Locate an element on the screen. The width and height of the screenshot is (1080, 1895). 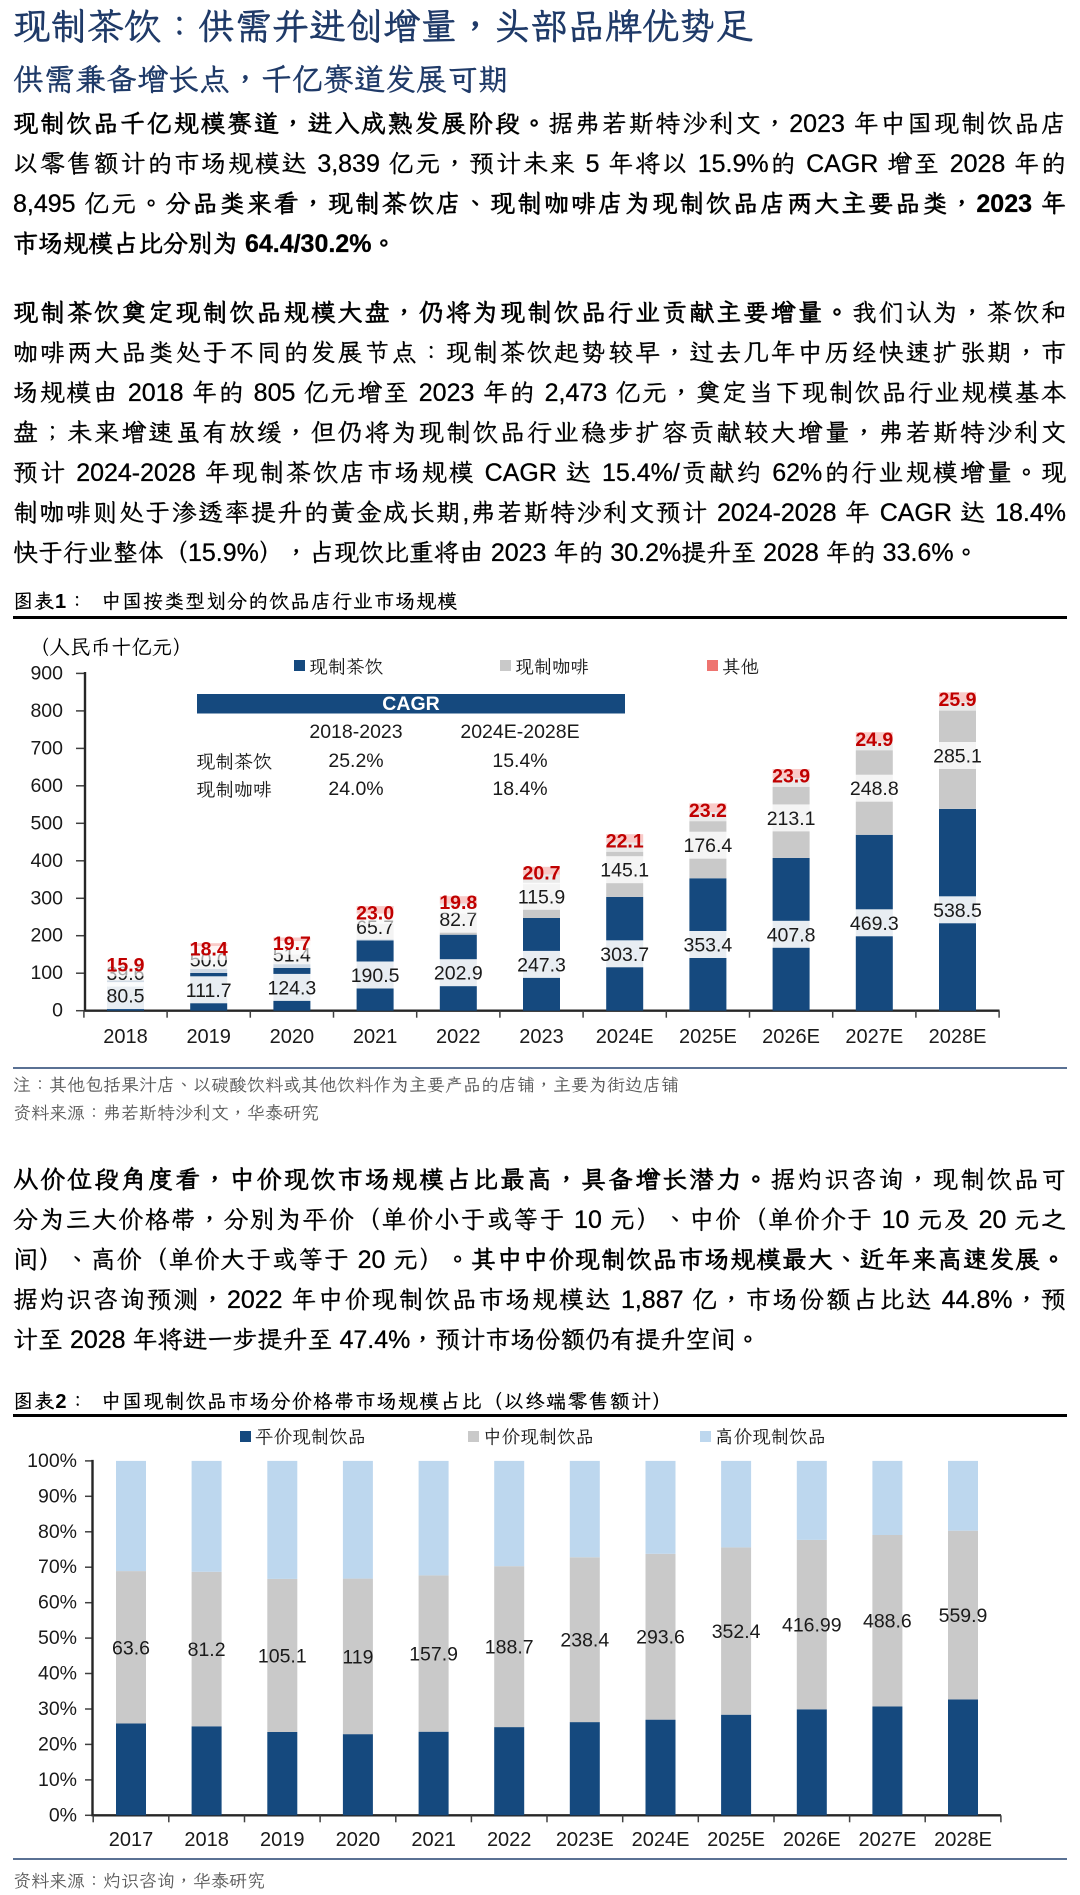
svg-text: 115.9 is located at coordinates (541, 897).